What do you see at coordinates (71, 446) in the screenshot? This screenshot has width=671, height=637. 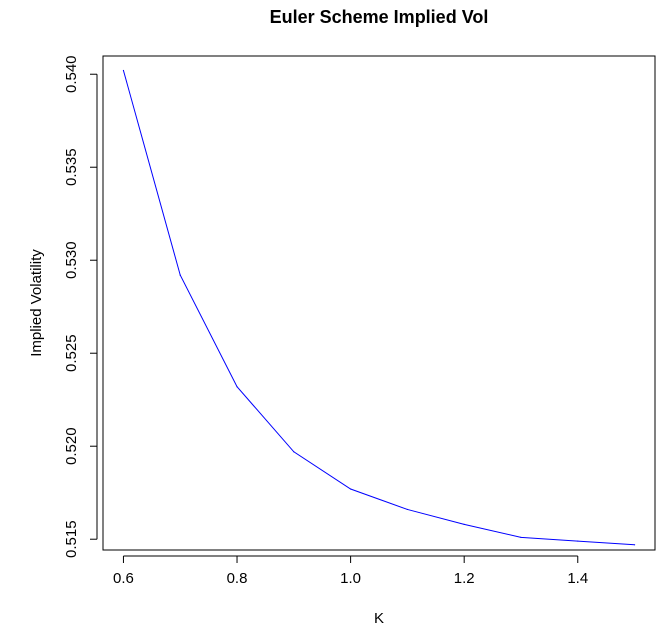 I see `y-tick-label: 0.520` at bounding box center [71, 446].